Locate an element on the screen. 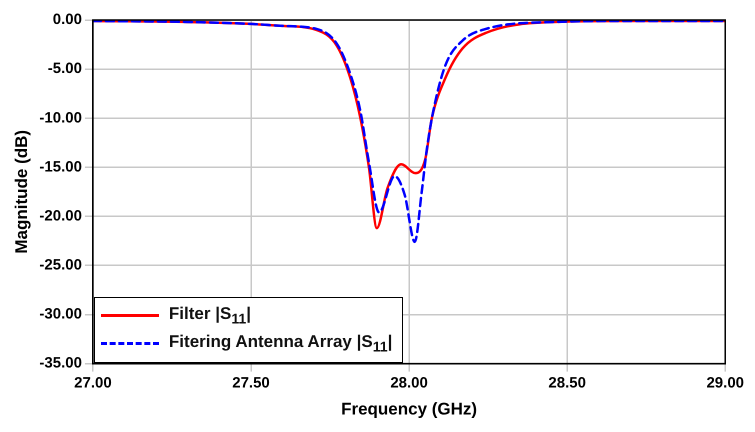  y-tick-label: -20.00 is located at coordinates (60, 215).